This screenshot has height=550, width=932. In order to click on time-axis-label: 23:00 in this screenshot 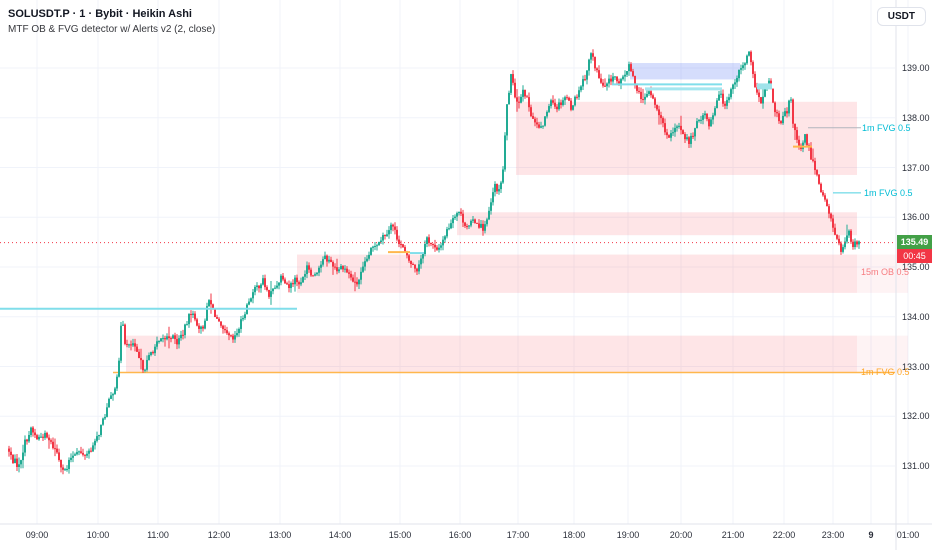, I will do `click(833, 535)`.